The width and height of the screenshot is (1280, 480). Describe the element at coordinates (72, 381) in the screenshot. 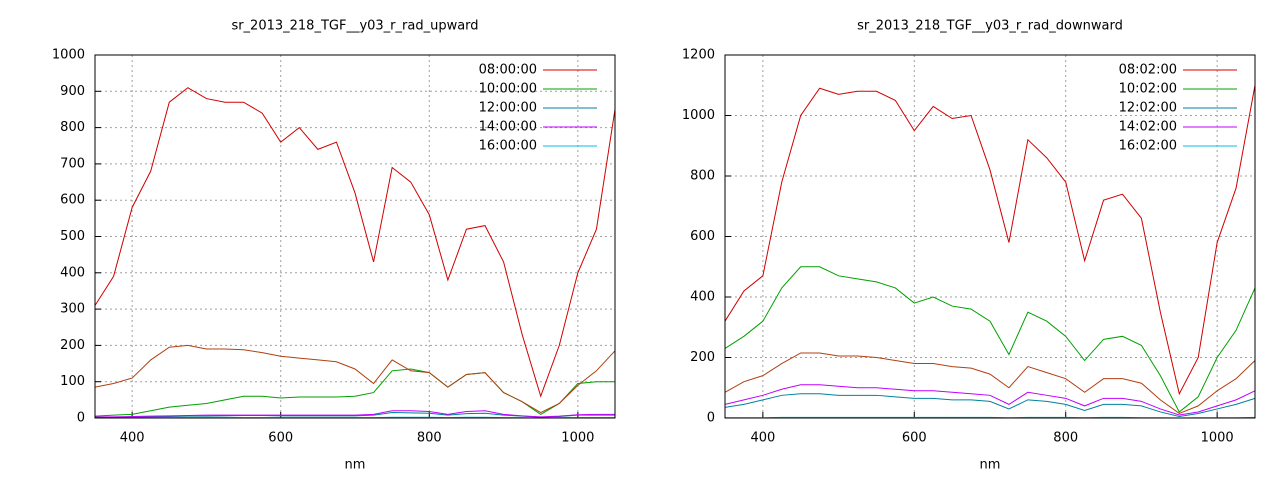

I see `y-tick-label: 100` at that location.